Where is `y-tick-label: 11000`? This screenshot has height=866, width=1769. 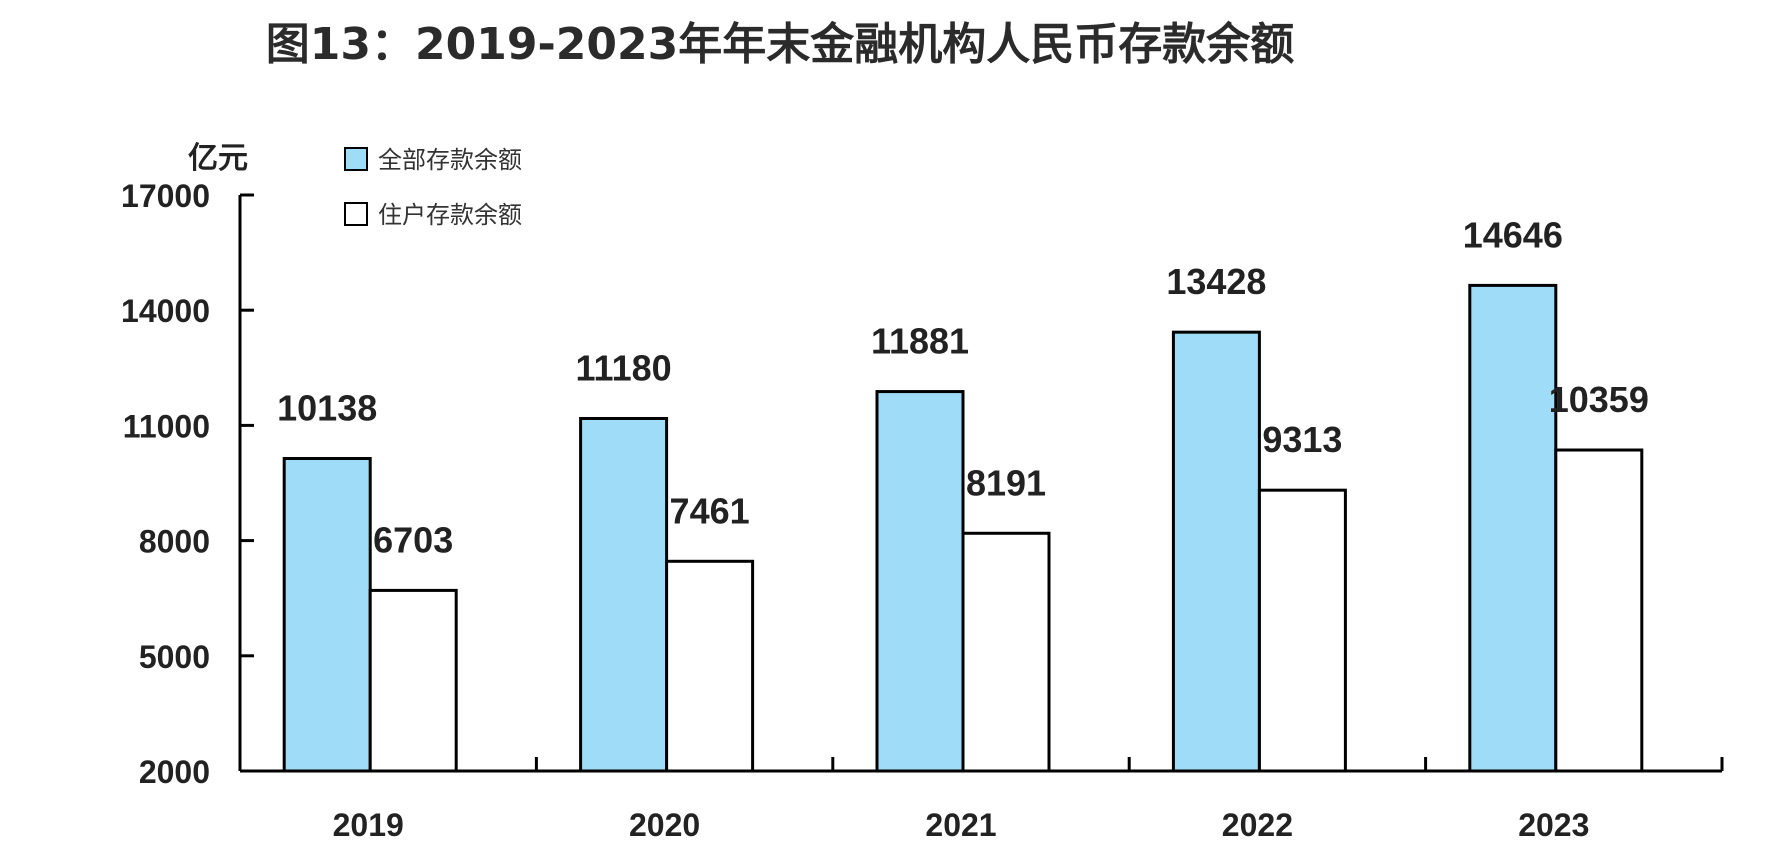 y-tick-label: 11000 is located at coordinates (166, 426).